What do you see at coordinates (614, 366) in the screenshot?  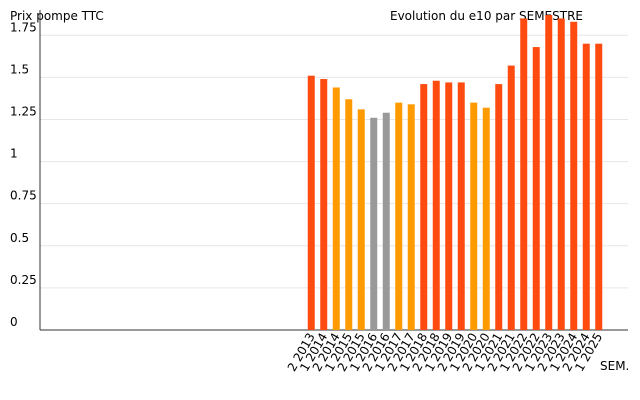 I see `x-axis-label: SEM.` at bounding box center [614, 366].